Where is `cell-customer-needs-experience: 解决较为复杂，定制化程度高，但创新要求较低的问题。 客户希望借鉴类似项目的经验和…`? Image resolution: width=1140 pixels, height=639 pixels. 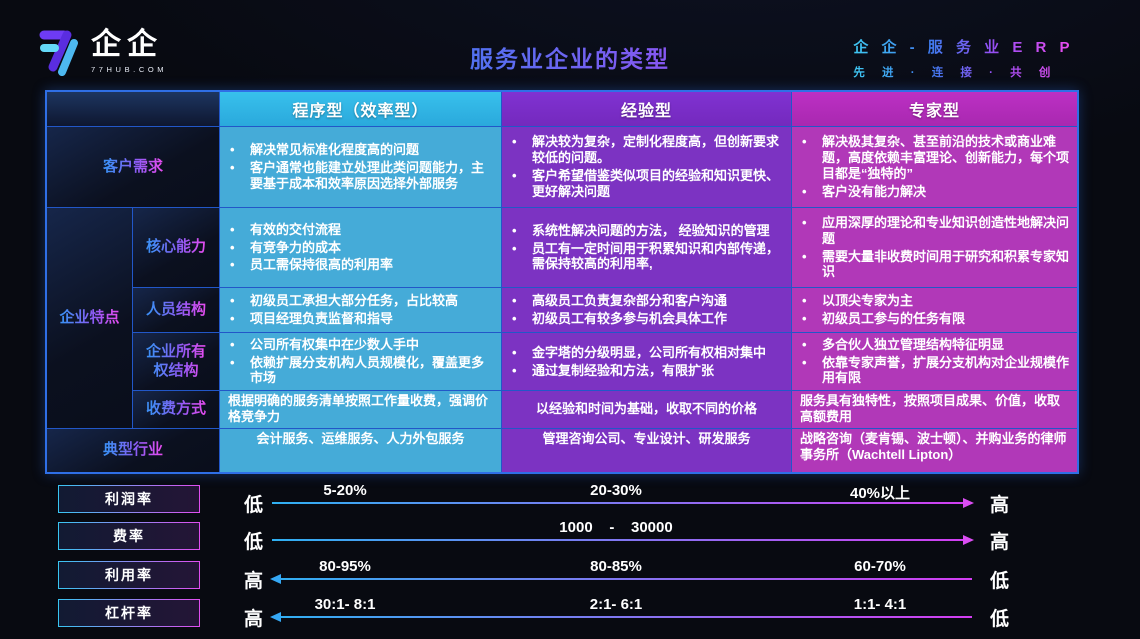
cell-customer-needs-experience: 解决较为复杂，定制化程度高，但创新要求较低的问题。 客户希望借鉴类似项目的经验和… is located at coordinates (646, 167).